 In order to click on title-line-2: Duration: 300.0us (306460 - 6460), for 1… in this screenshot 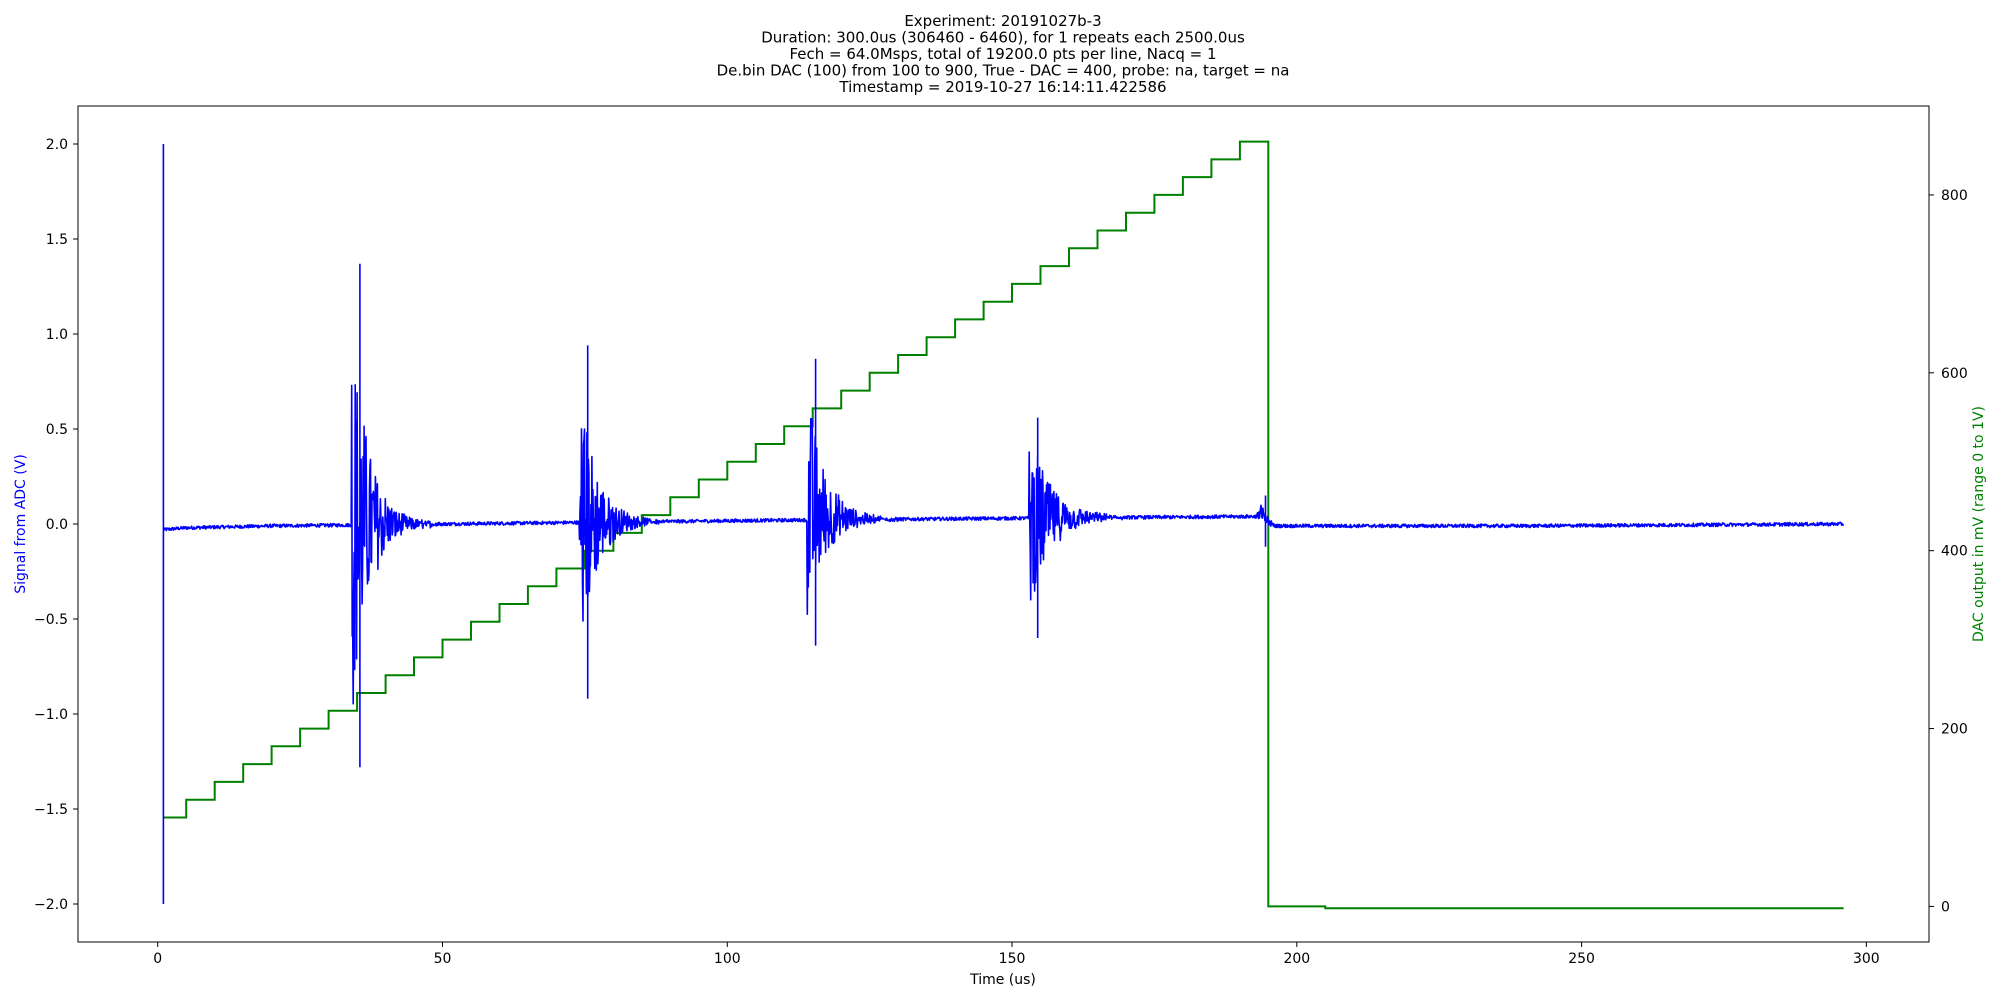, I will do `click(1003, 38)`.